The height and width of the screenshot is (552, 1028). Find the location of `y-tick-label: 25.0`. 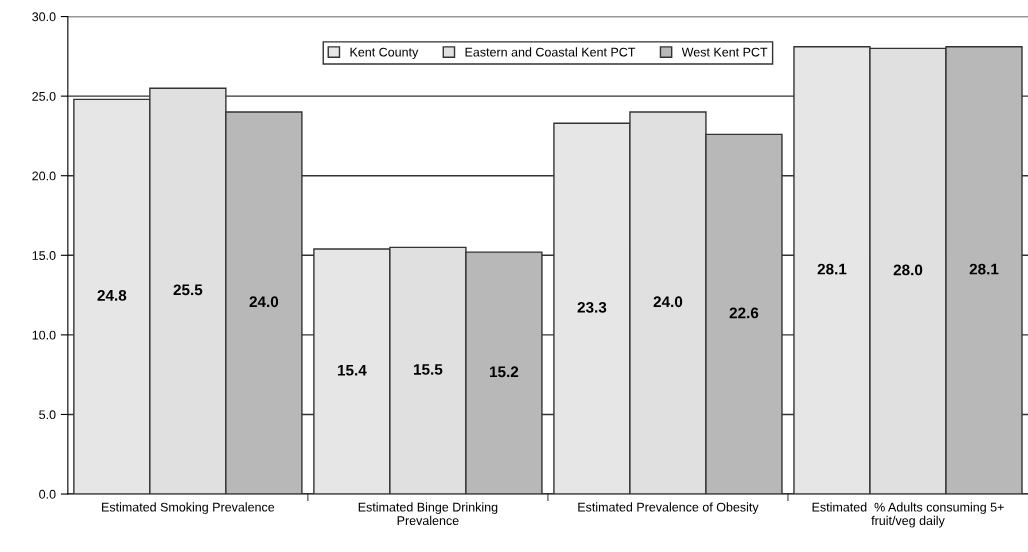

y-tick-label: 25.0 is located at coordinates (44, 96).